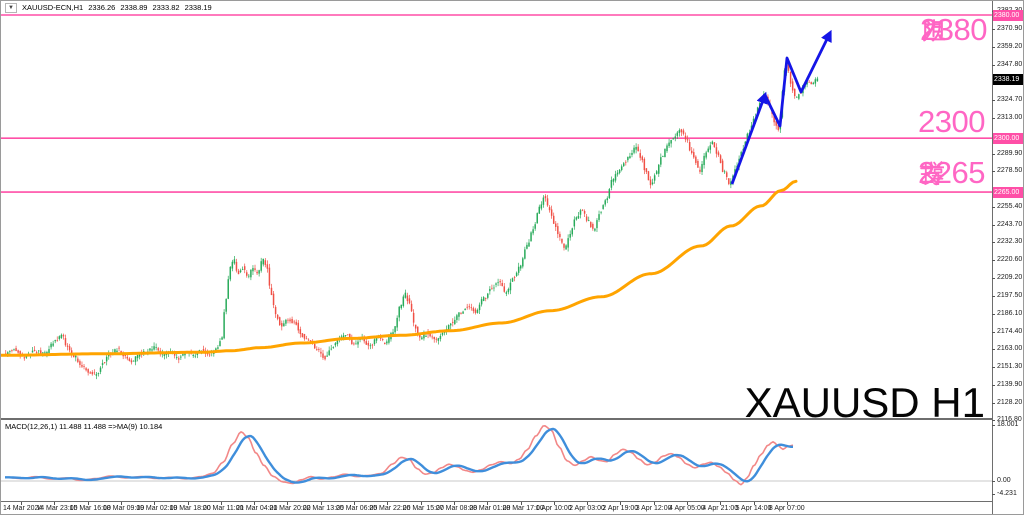 The width and height of the screenshot is (1024, 515). What do you see at coordinates (1010, 206) in the screenshot?
I see `price-axis-label: 2255.40` at bounding box center [1010, 206].